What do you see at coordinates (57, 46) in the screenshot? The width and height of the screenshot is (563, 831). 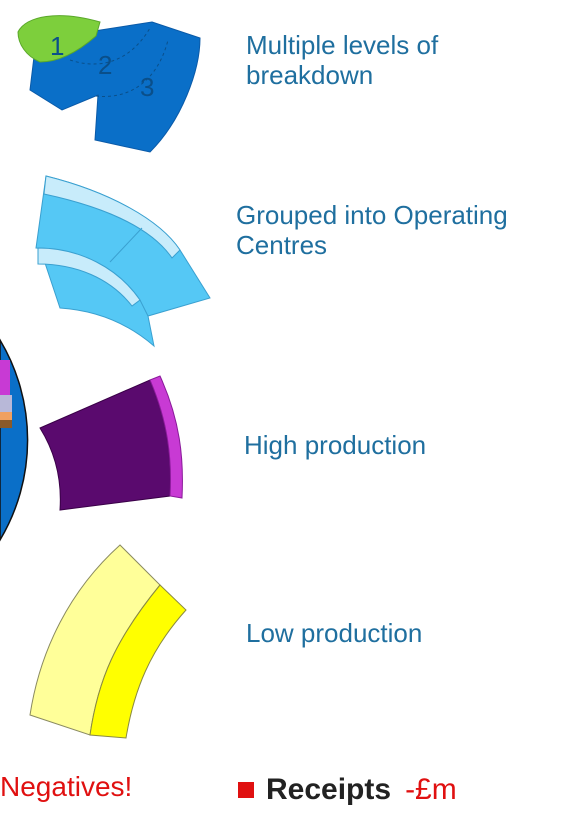 I see `ring-number-1: 1` at bounding box center [57, 46].